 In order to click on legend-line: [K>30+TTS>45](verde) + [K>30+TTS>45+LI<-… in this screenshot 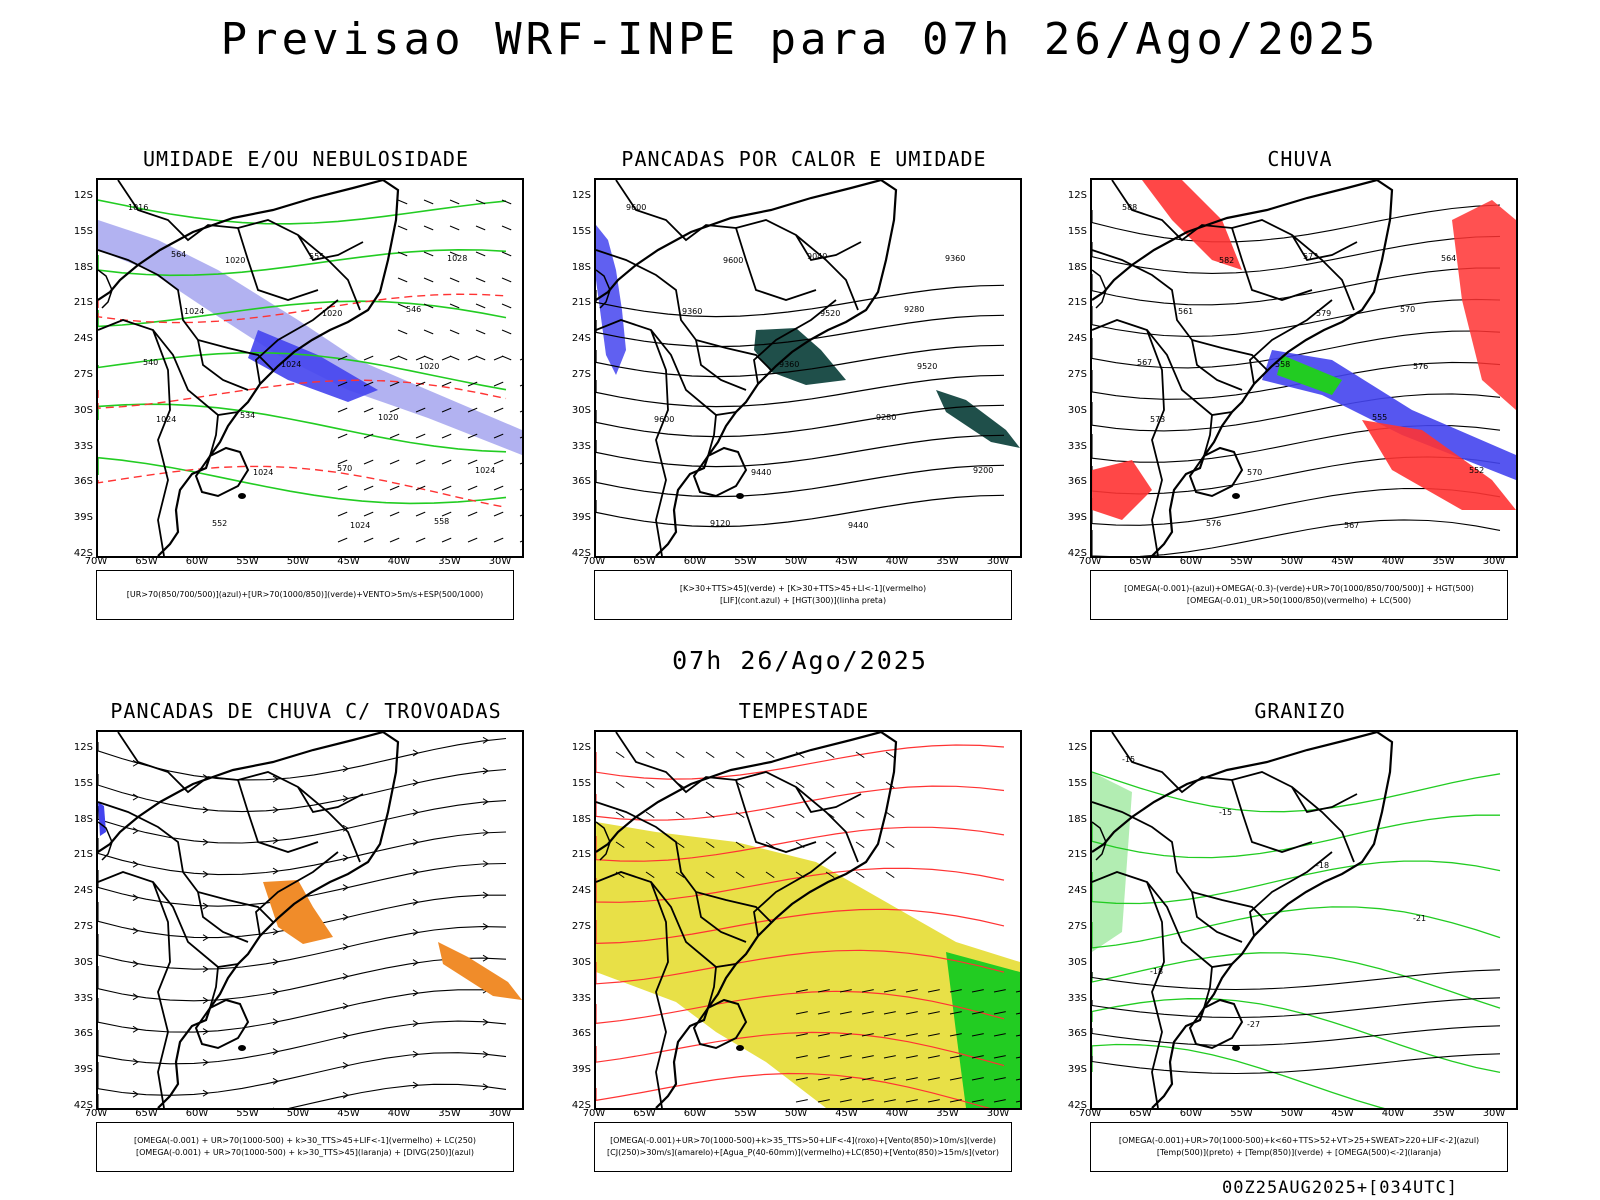, I will do `click(803, 588)`.